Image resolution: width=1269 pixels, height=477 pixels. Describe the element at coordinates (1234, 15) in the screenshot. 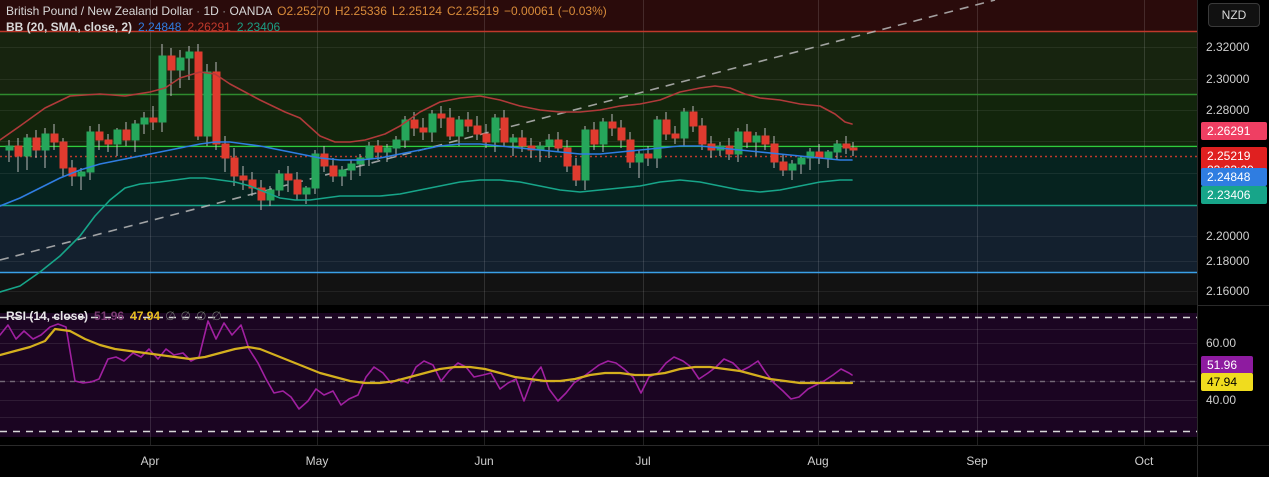

I see `currency-badge: NZD` at that location.